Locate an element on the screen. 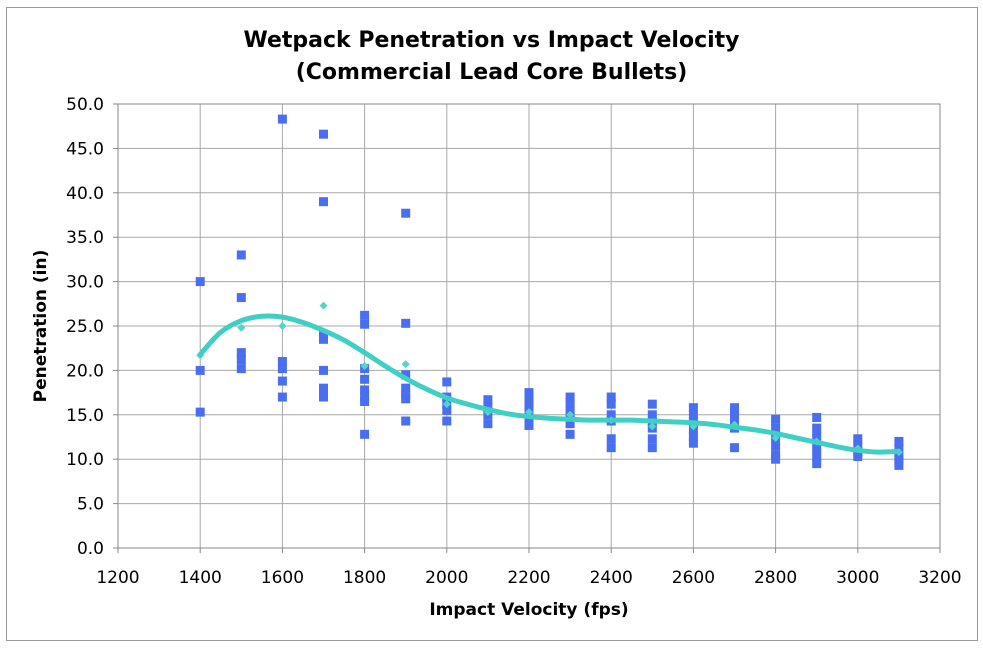  y-tick-label: 10.0 is located at coordinates (85, 460).